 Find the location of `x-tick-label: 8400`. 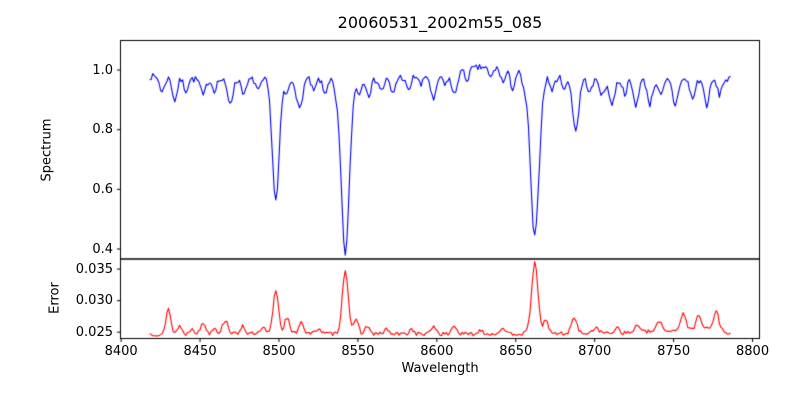

x-tick-label: 8400 is located at coordinates (121, 351).